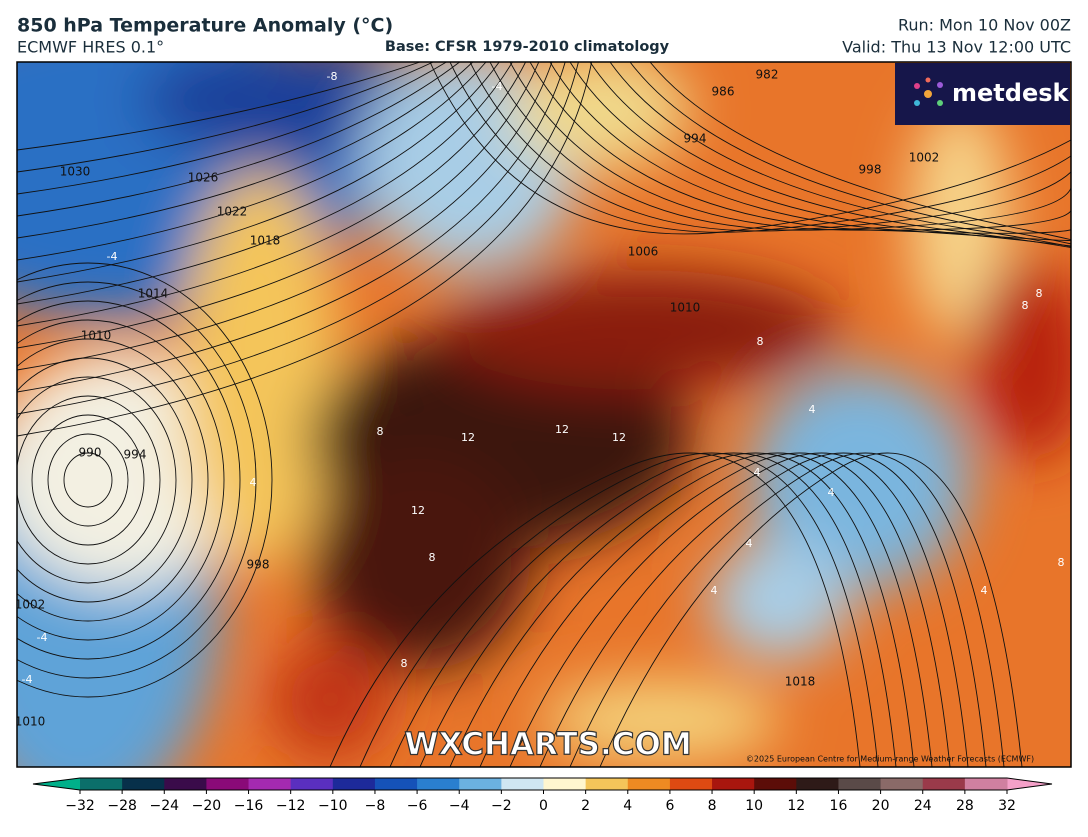 The width and height of the screenshot is (1088, 837). What do you see at coordinates (881, 806) in the screenshot?
I see `colorbar-tick-label: 20` at bounding box center [881, 806].